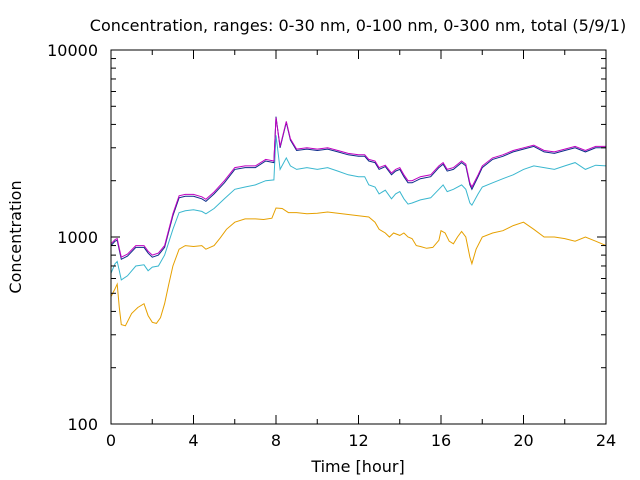 Image resolution: width=640 pixels, height=480 pixels. What do you see at coordinates (357, 466) in the screenshot?
I see `x-axis-label: Time [hour]` at bounding box center [357, 466].